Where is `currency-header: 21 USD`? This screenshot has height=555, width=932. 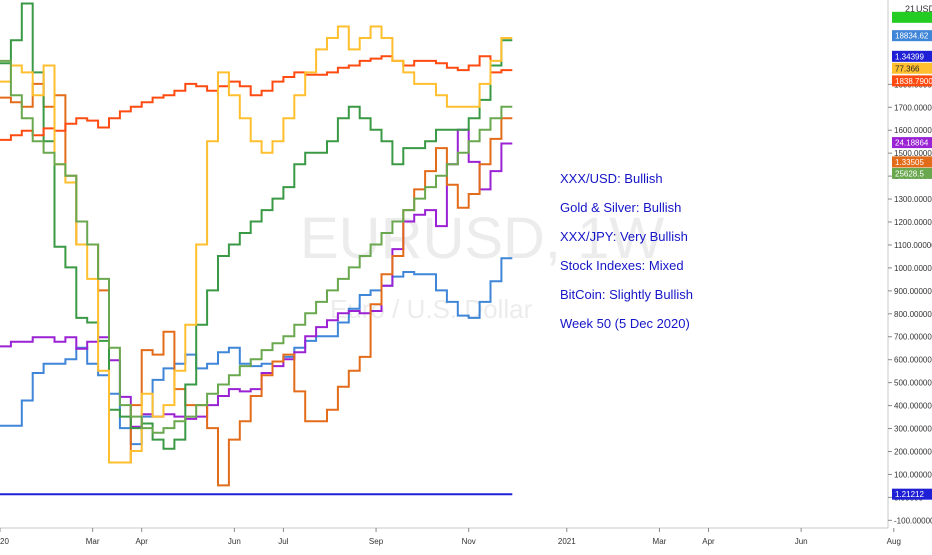
currency-header: 21 USD is located at coordinates (918, 9).